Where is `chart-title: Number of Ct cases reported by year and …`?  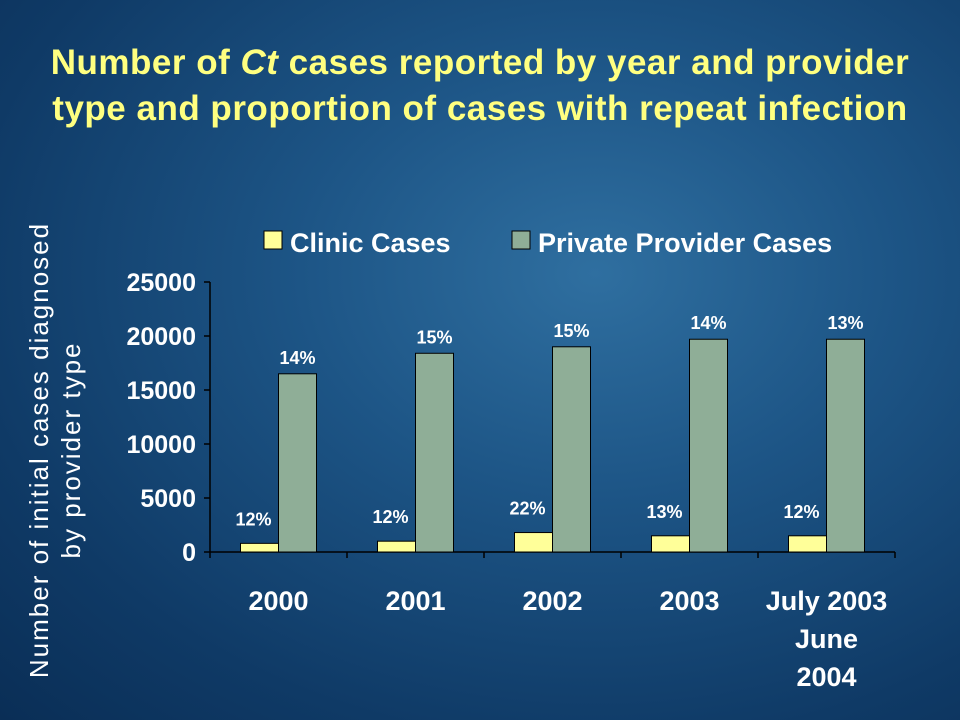
chart-title: Number of Ct cases reported by year and … is located at coordinates (480, 86).